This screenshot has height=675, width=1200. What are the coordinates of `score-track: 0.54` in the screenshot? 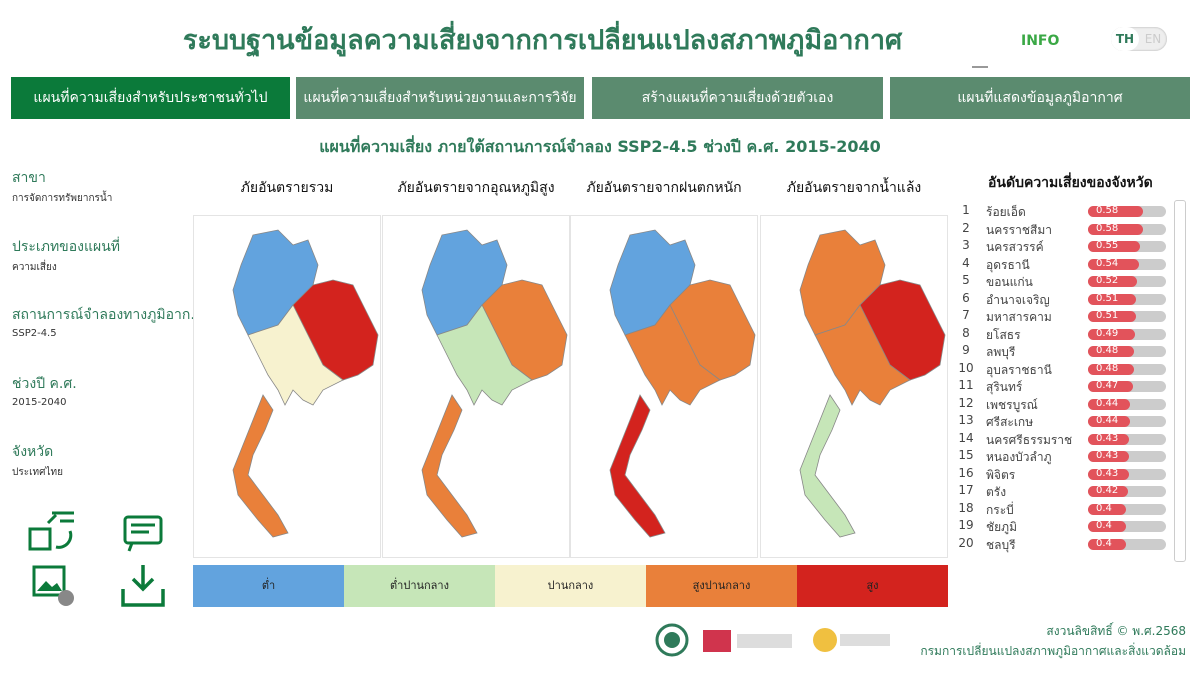 It's located at (1127, 263).